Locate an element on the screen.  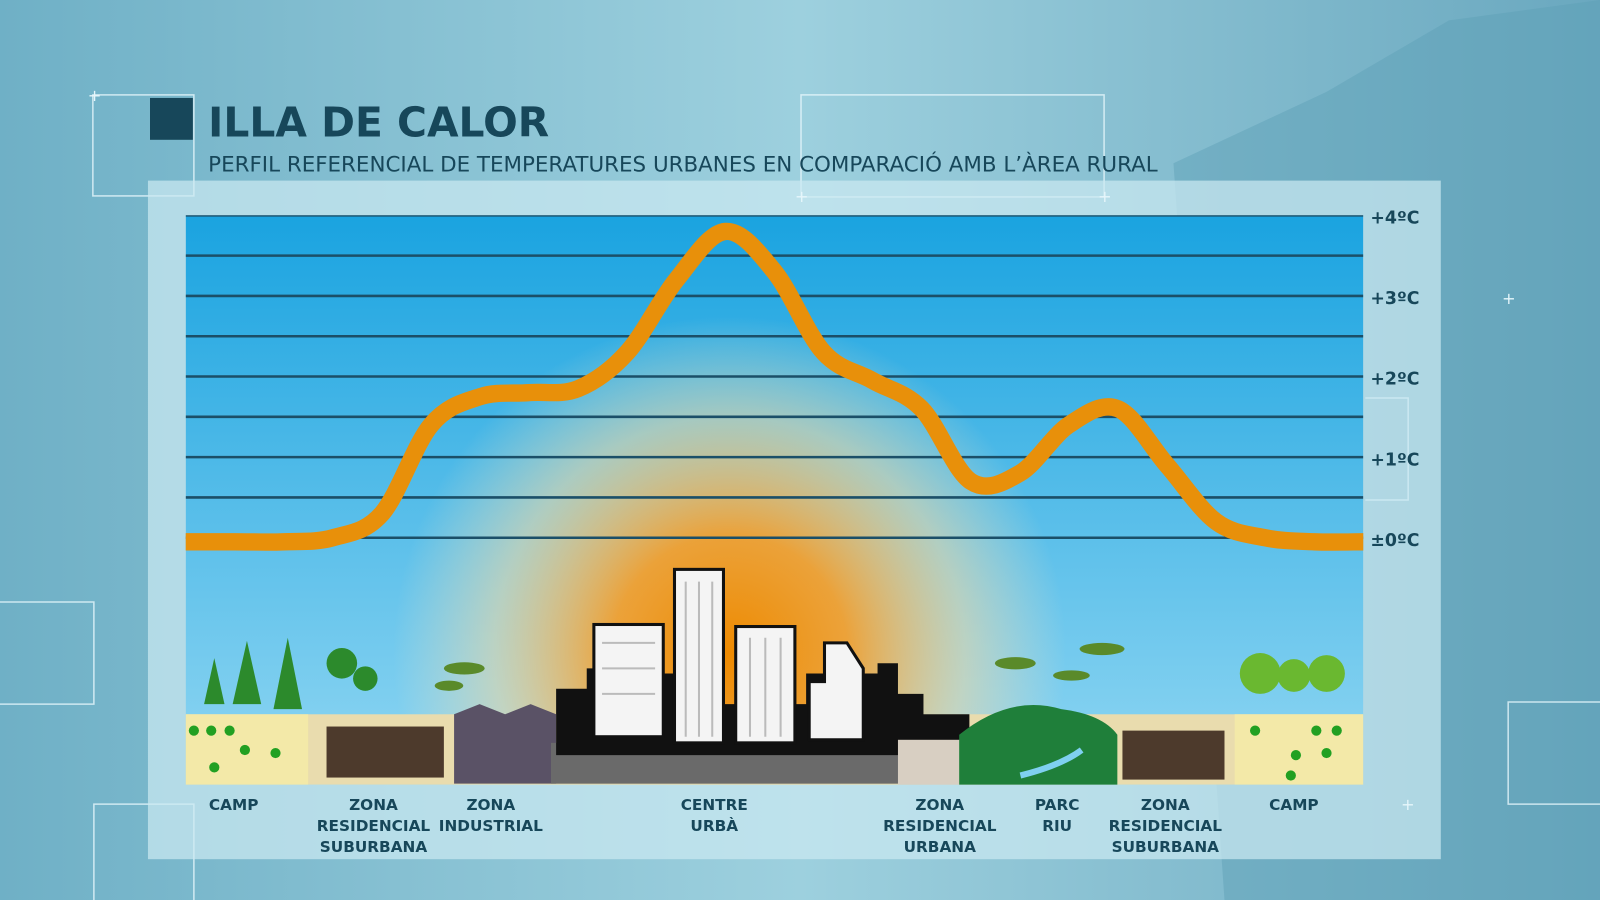
x-category-label: ZONA RESIDENCIAL URBANA is located at coordinates (940, 826).